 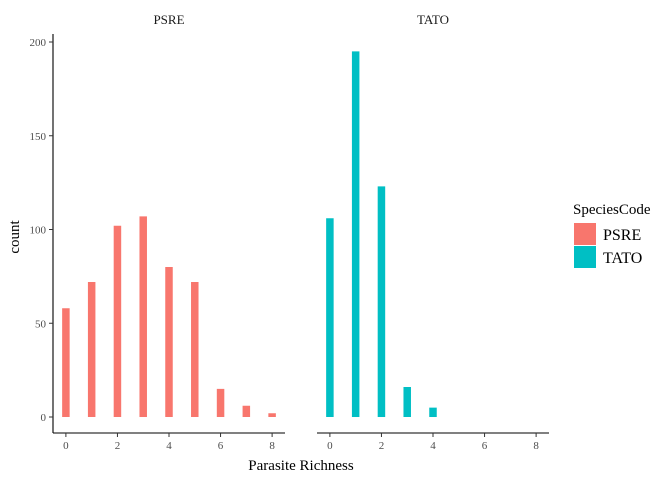 I want to click on y-tick-label-200: 200, so click(x=38, y=43).